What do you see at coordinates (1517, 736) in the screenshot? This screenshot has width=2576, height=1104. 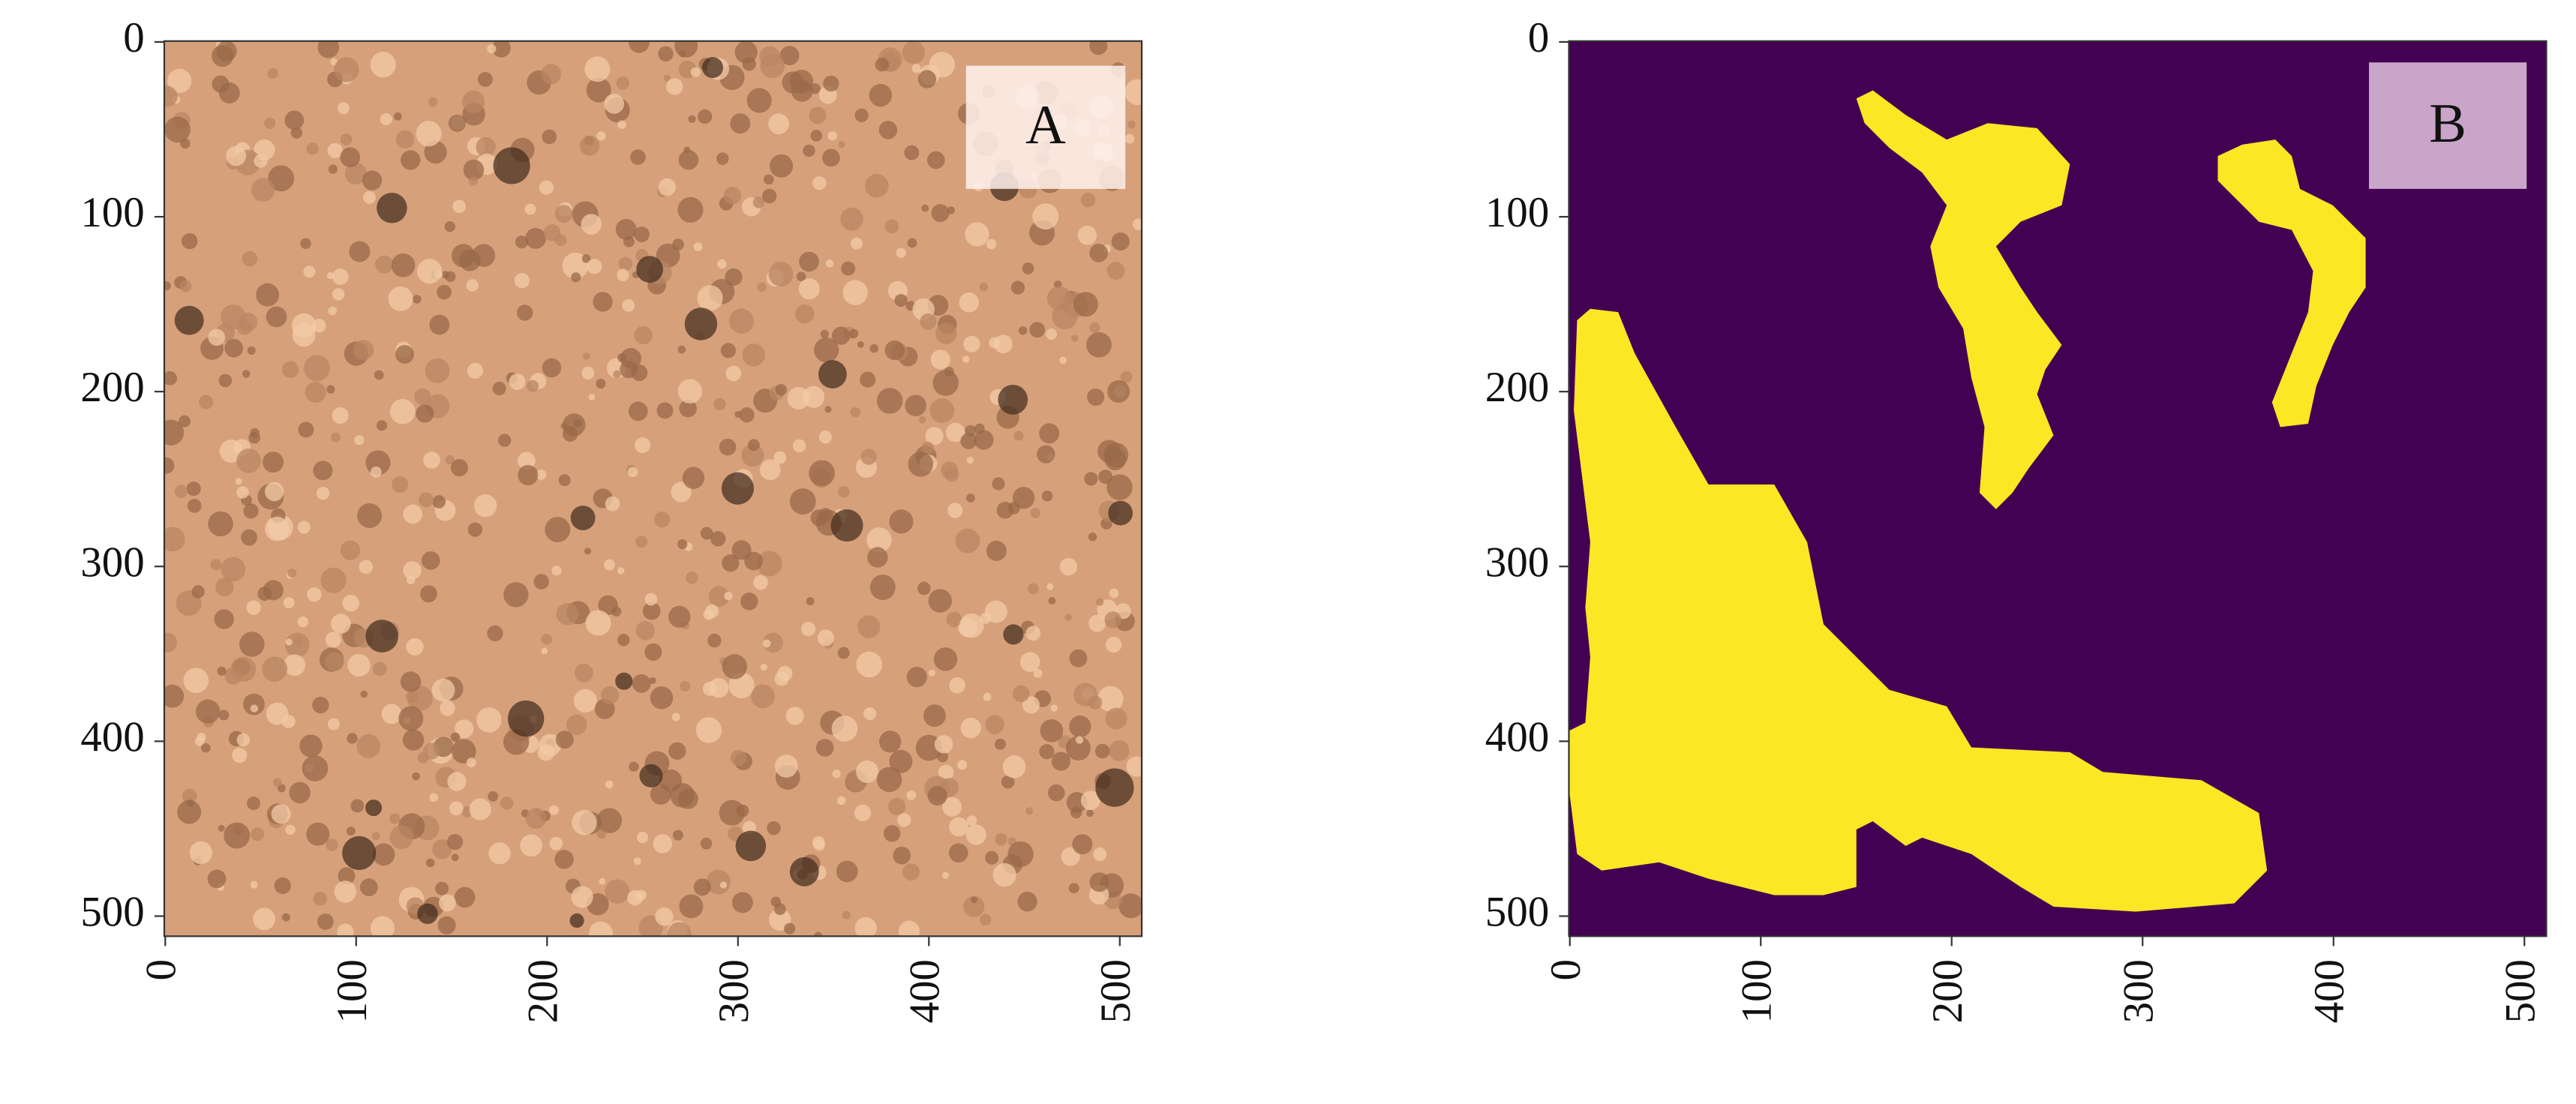 I see `y-tick-label: 400` at bounding box center [1517, 736].